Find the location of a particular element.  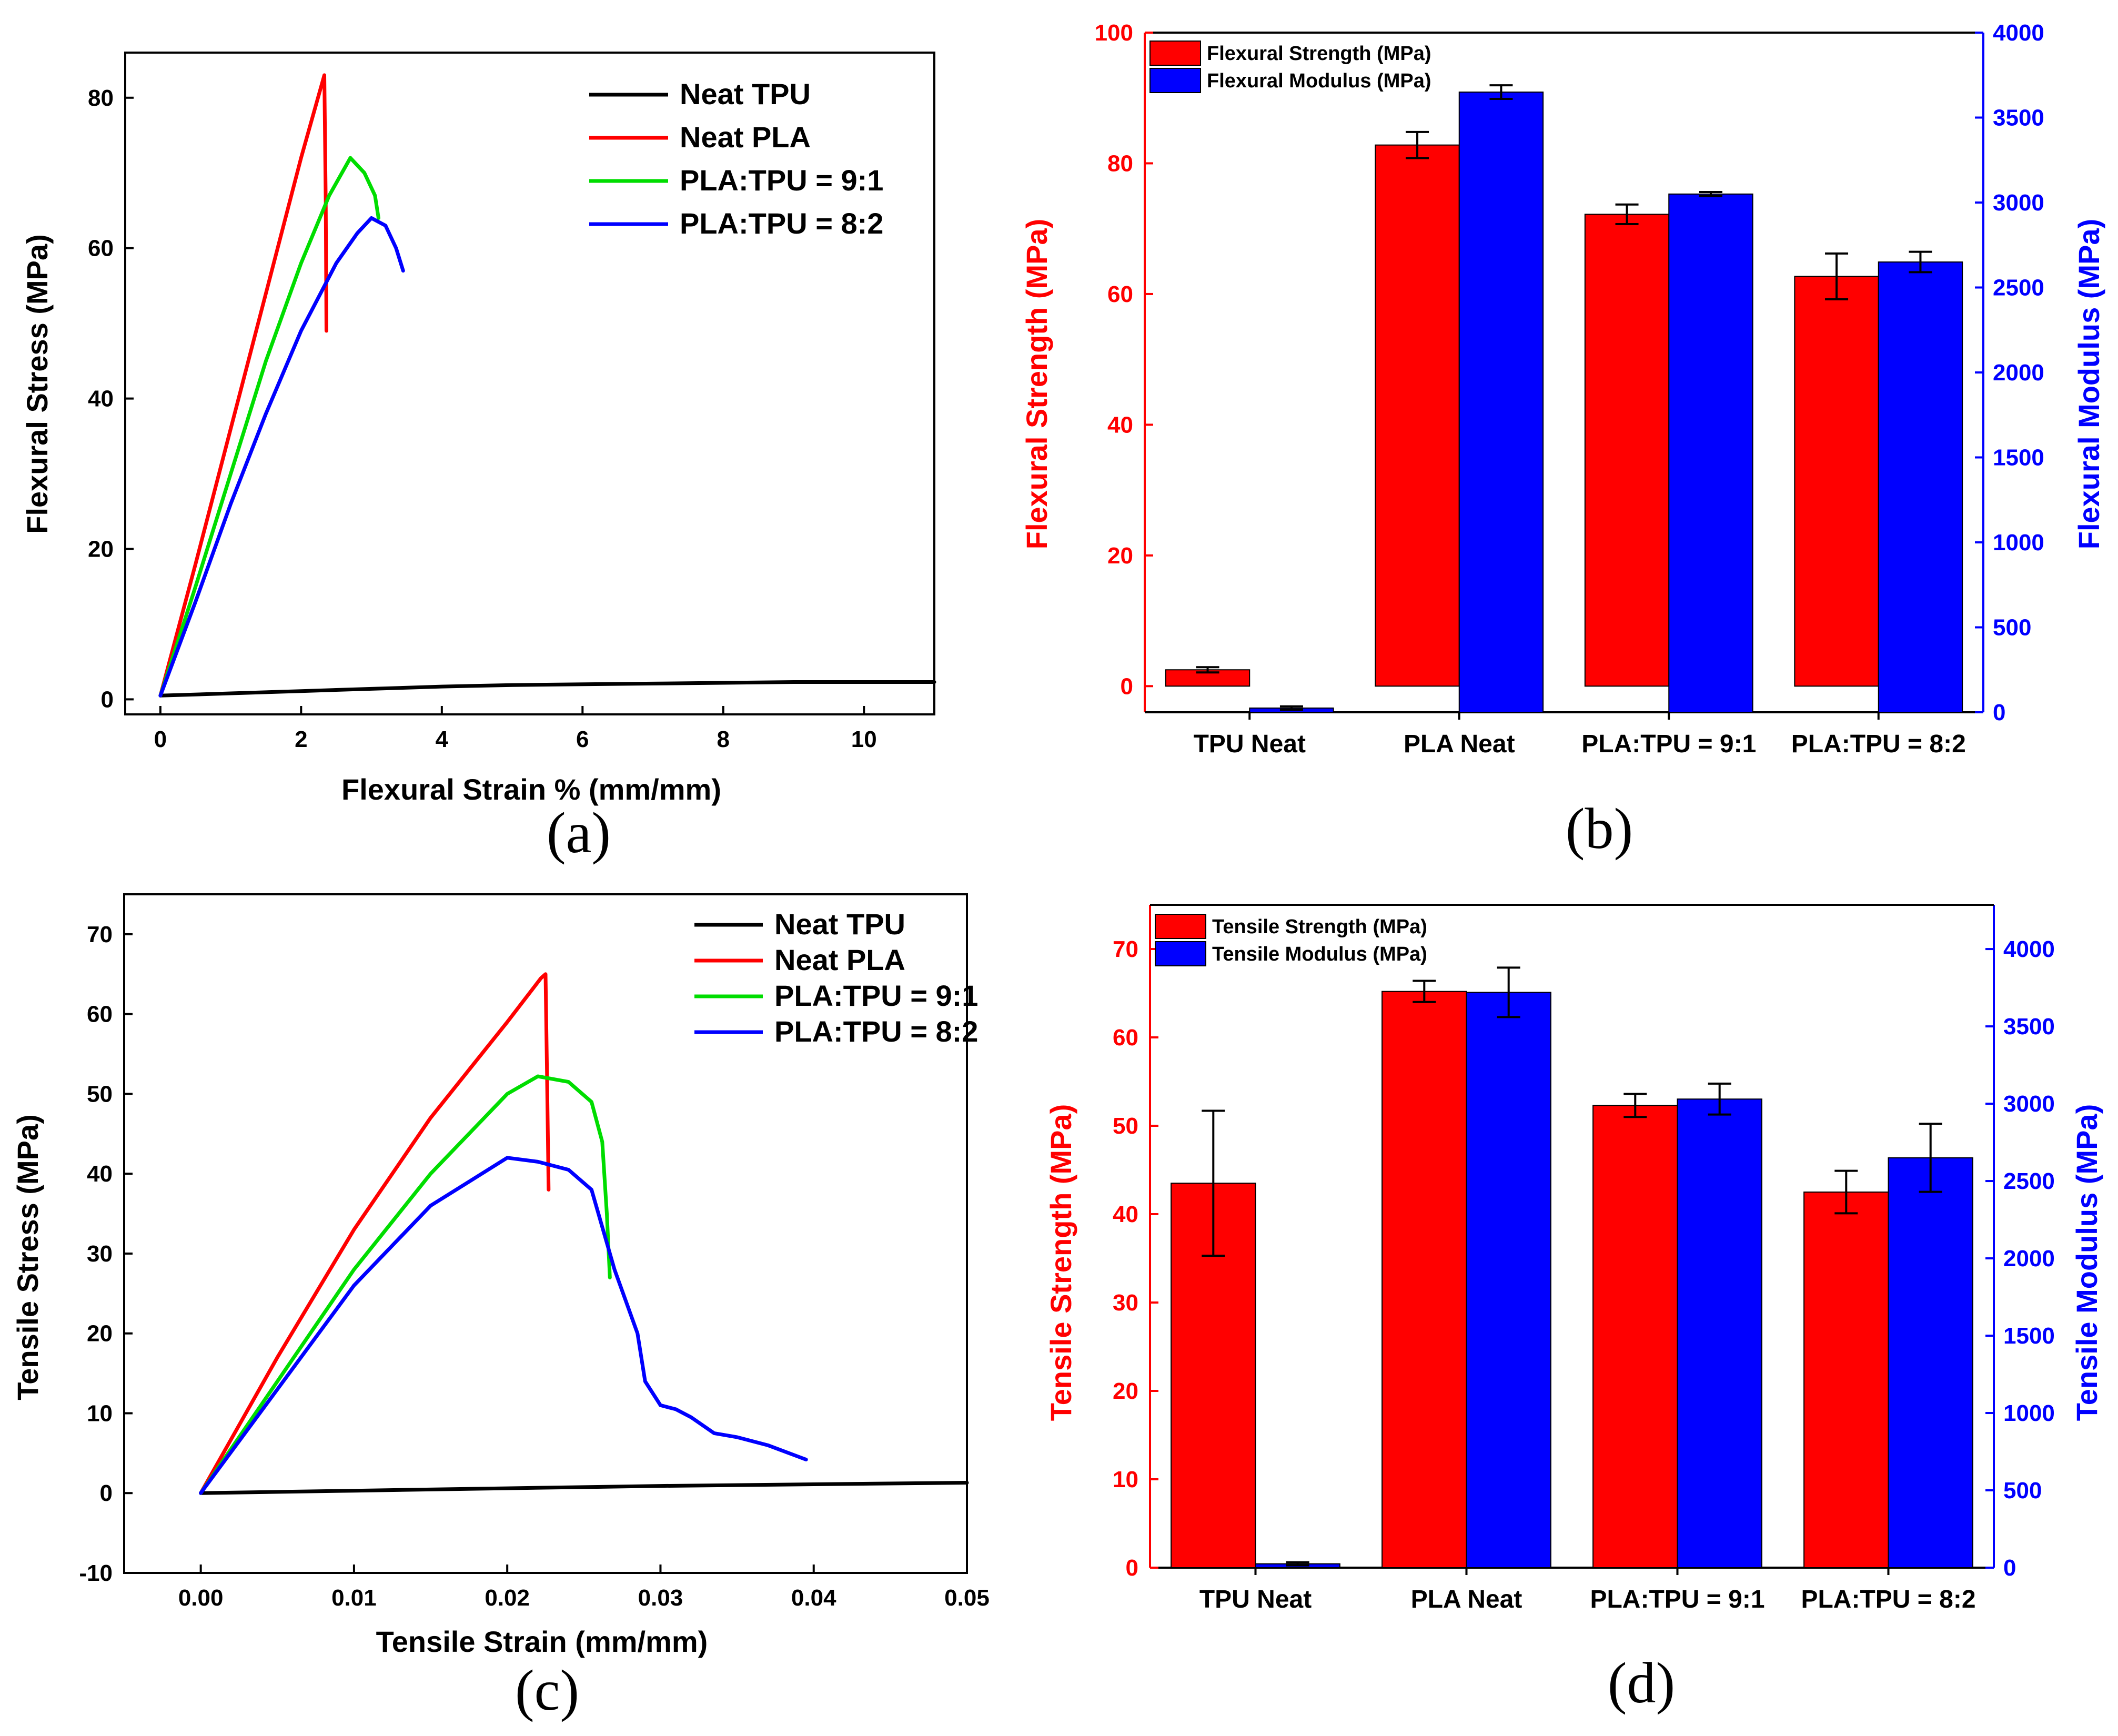

left-tick-label: 70 is located at coordinates (1125, 949).